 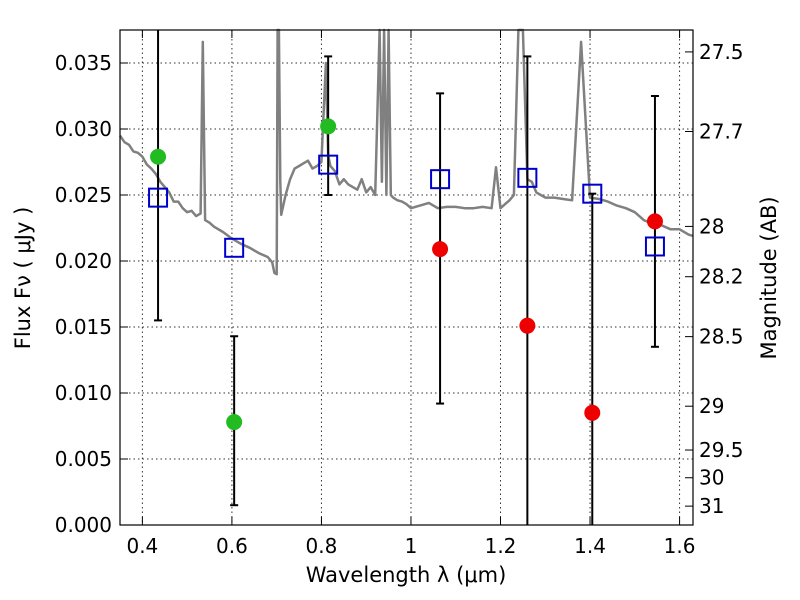 What do you see at coordinates (721, 277) in the screenshot?
I see `y2-tick-label: 28.2` at bounding box center [721, 277].